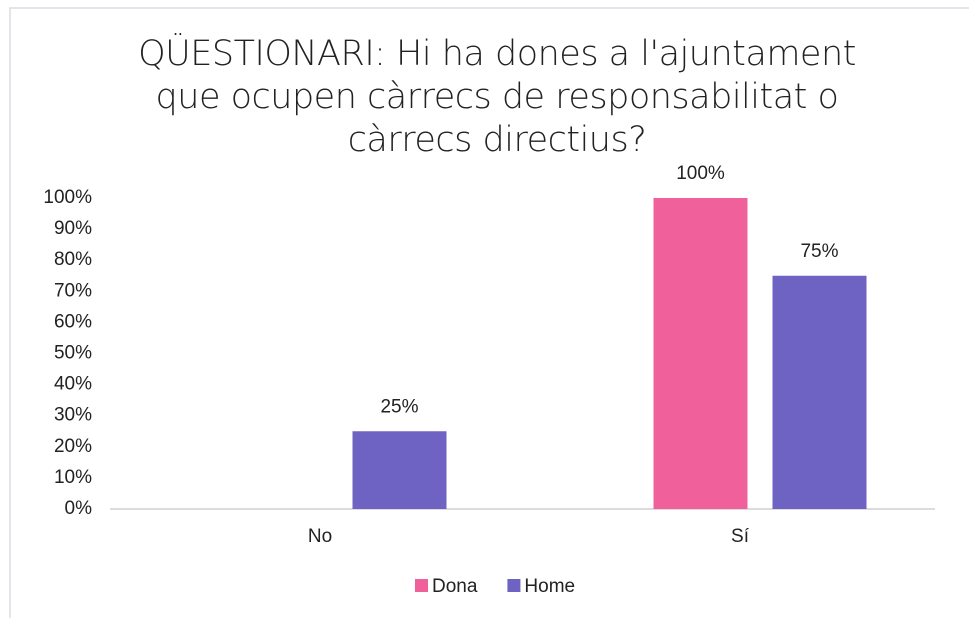  I want to click on y-tick-label: 30%, so click(73, 415).